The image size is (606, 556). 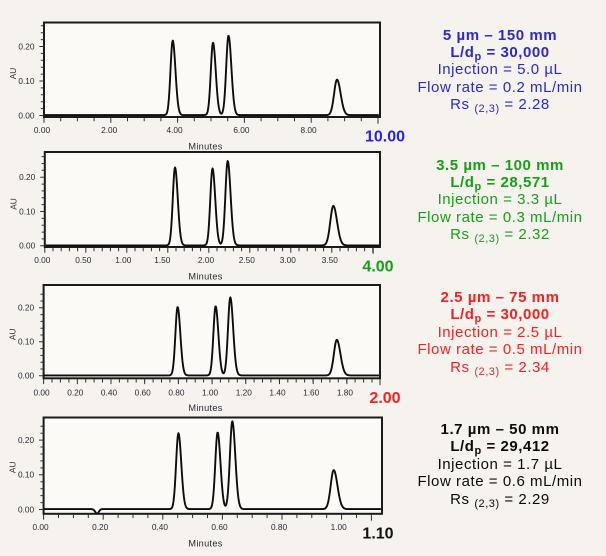 What do you see at coordinates (244, 393) in the screenshot?
I see `svg-text: 1.20` at bounding box center [244, 393].